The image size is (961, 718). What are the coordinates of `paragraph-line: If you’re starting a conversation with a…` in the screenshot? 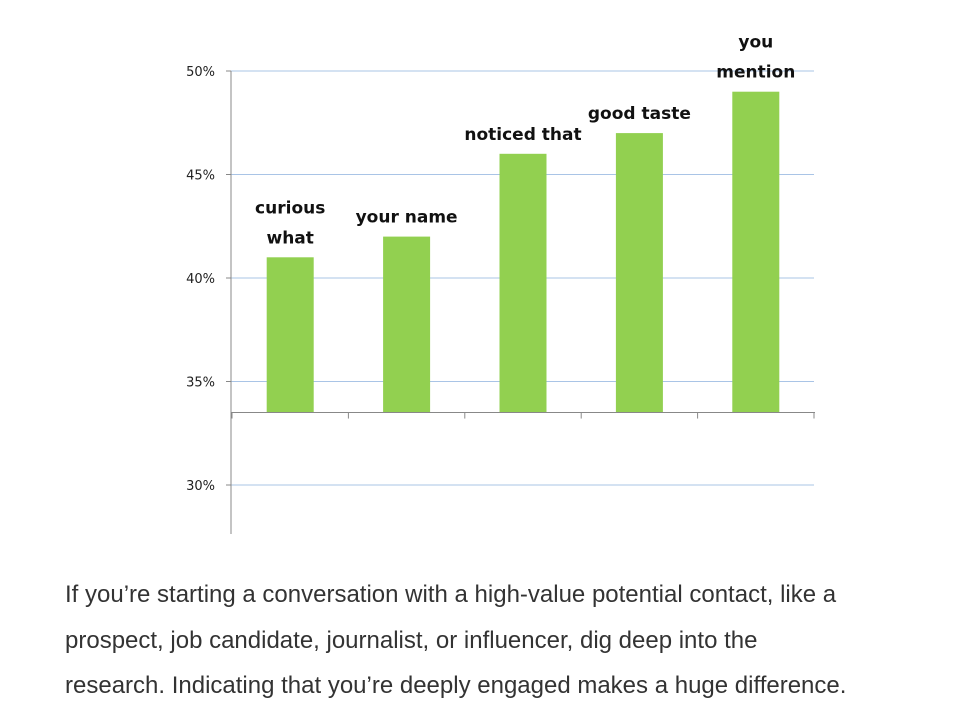 It's located at (451, 594).